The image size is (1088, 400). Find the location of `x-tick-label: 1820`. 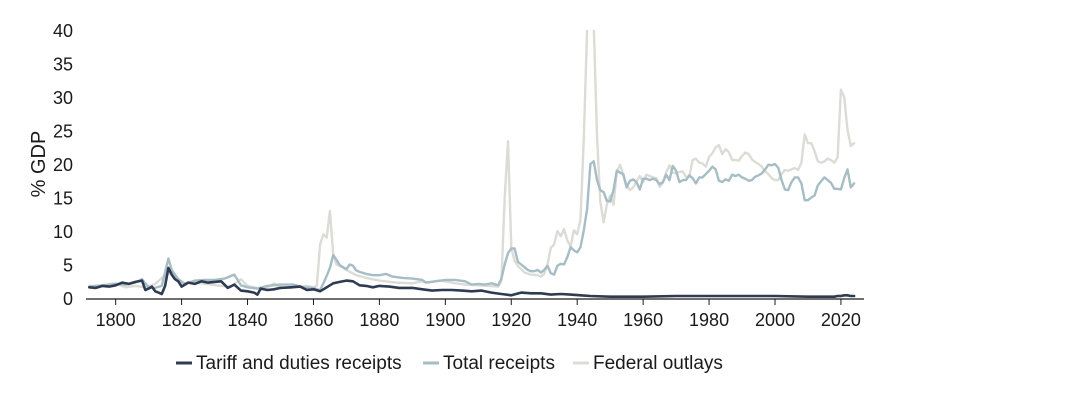

x-tick-label: 1820 is located at coordinates (182, 320).